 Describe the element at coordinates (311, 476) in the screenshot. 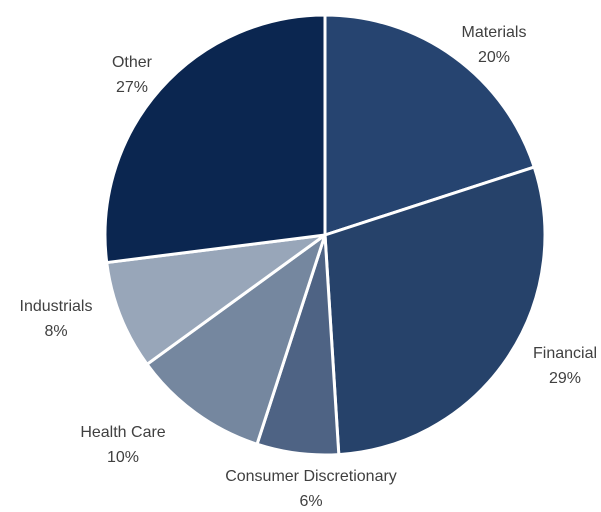

I see `slice-label-consumer-discretionary: Consumer Discretionary` at that location.